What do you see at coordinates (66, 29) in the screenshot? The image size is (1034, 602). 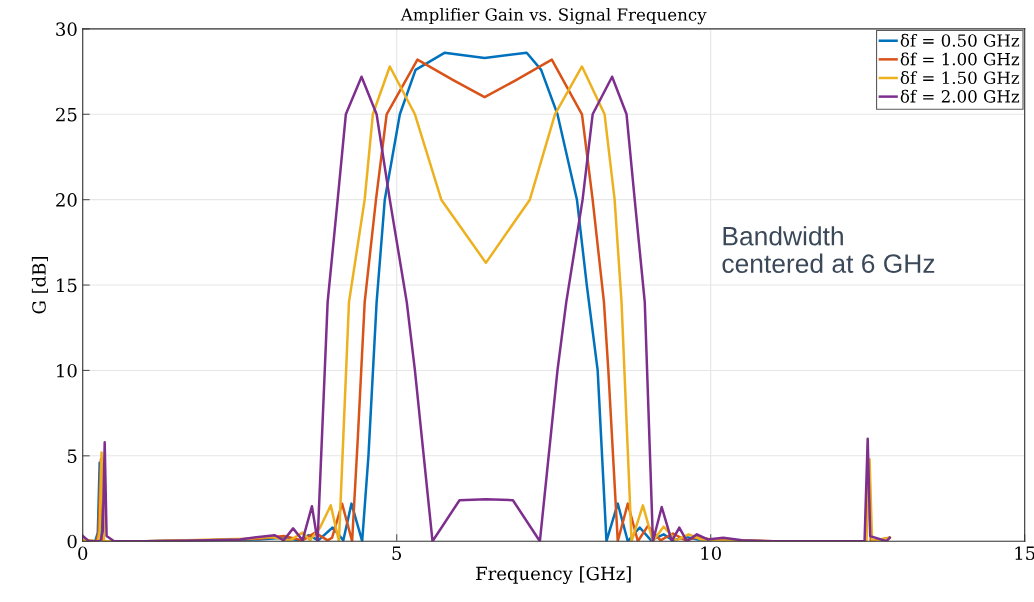 I see `y-tick-label: 30` at bounding box center [66, 29].